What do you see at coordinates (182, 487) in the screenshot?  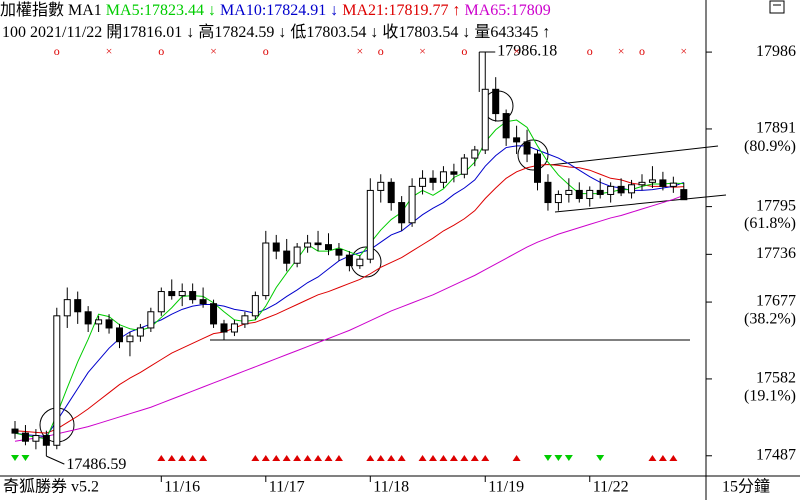 I see `x-tick-label: 11/16` at bounding box center [182, 487].